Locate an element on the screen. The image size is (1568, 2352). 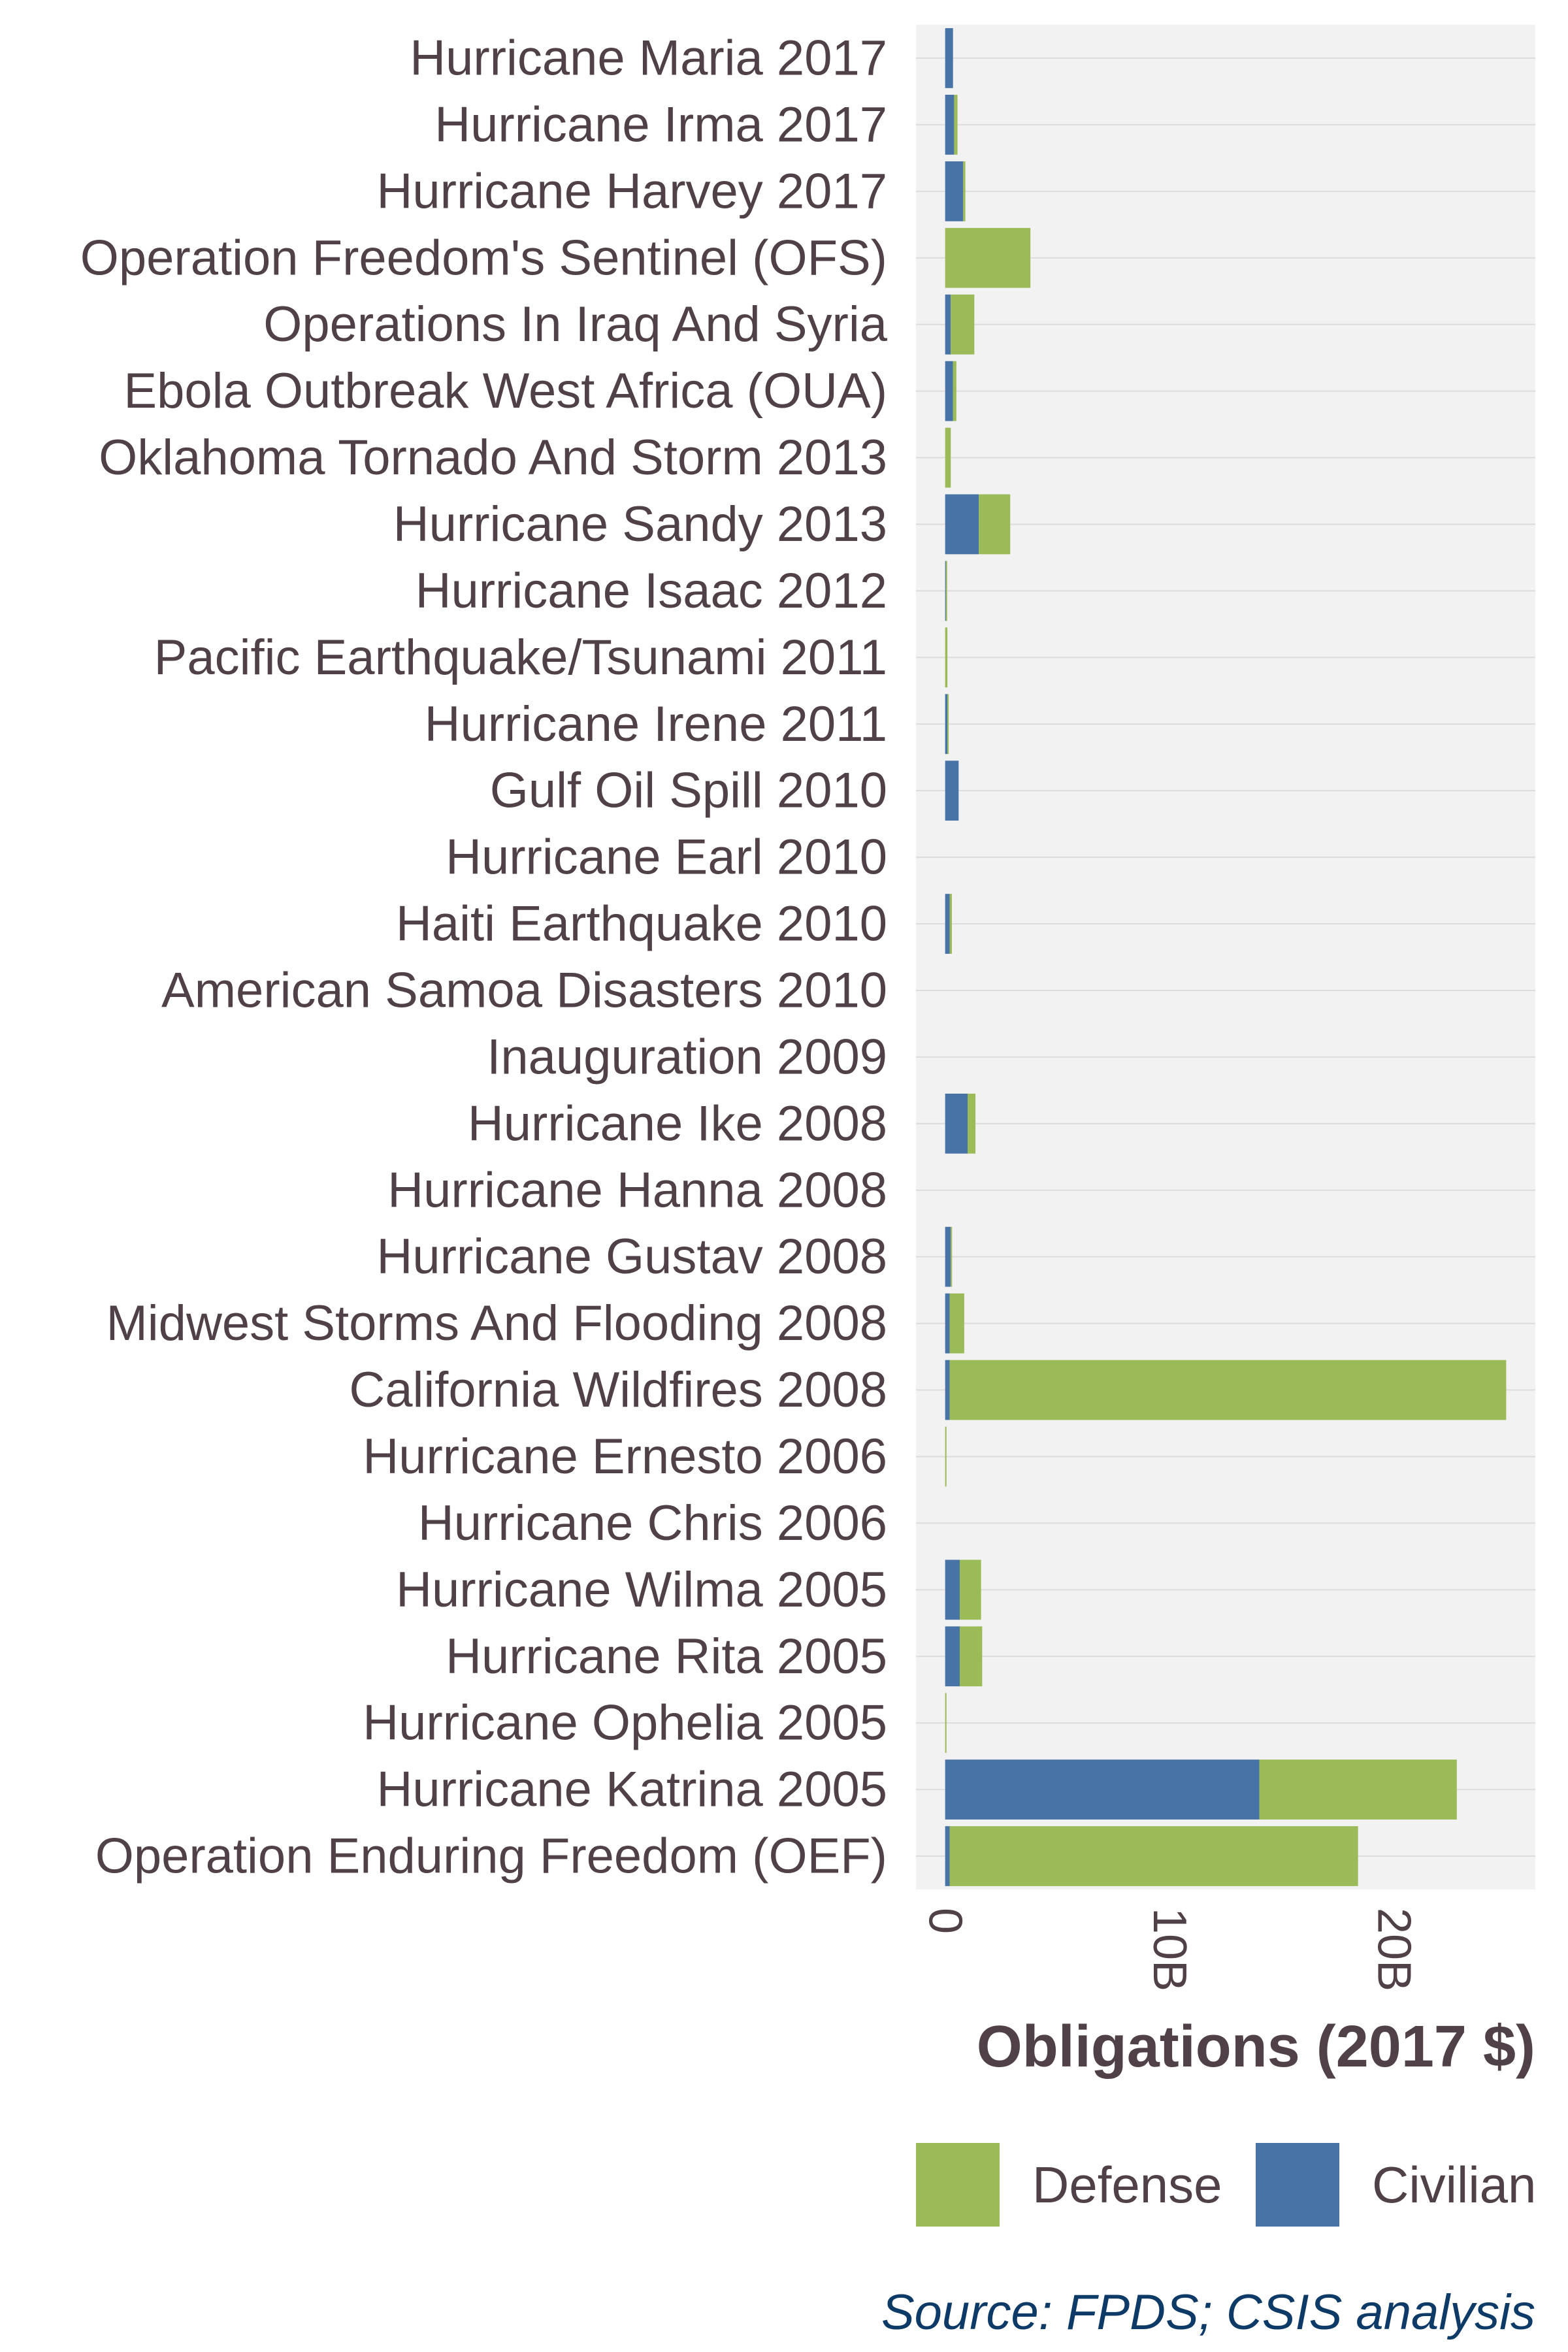
category-label: Operations In Iraq And Syria is located at coordinates (575, 324).